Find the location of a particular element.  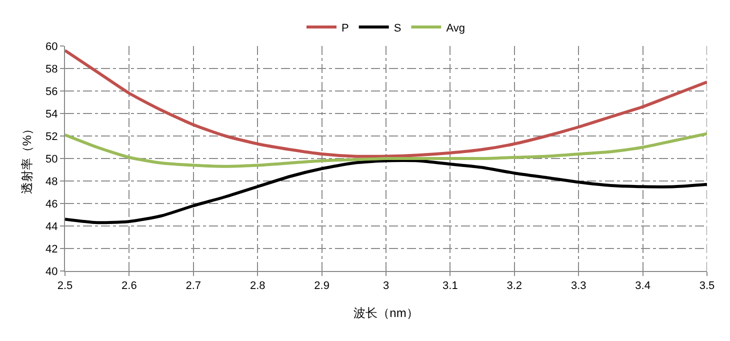

line-series is located at coordinates (386, 150).